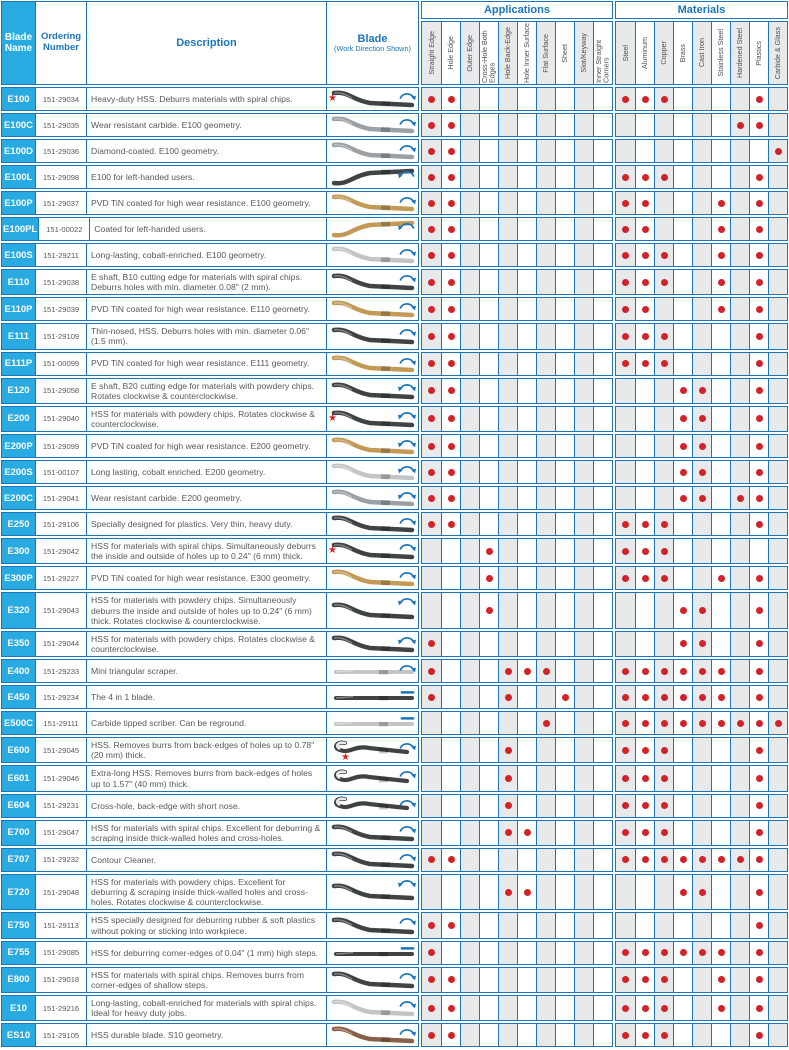  What do you see at coordinates (625, 53) in the screenshot?
I see `material-column-header: Steel` at bounding box center [625, 53].